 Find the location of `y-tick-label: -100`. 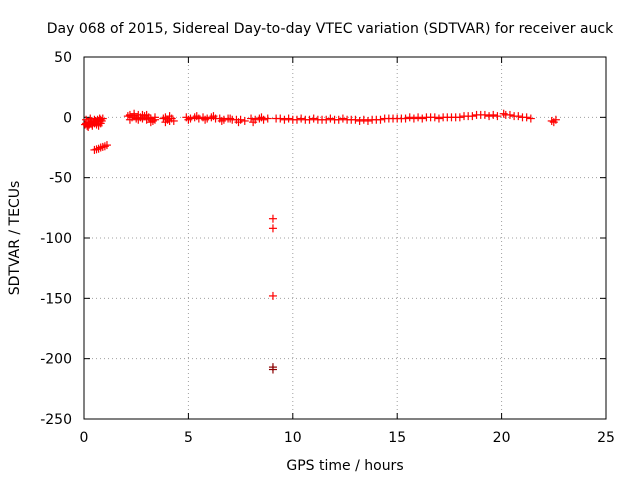

y-tick-label: -100 is located at coordinates (56, 239).